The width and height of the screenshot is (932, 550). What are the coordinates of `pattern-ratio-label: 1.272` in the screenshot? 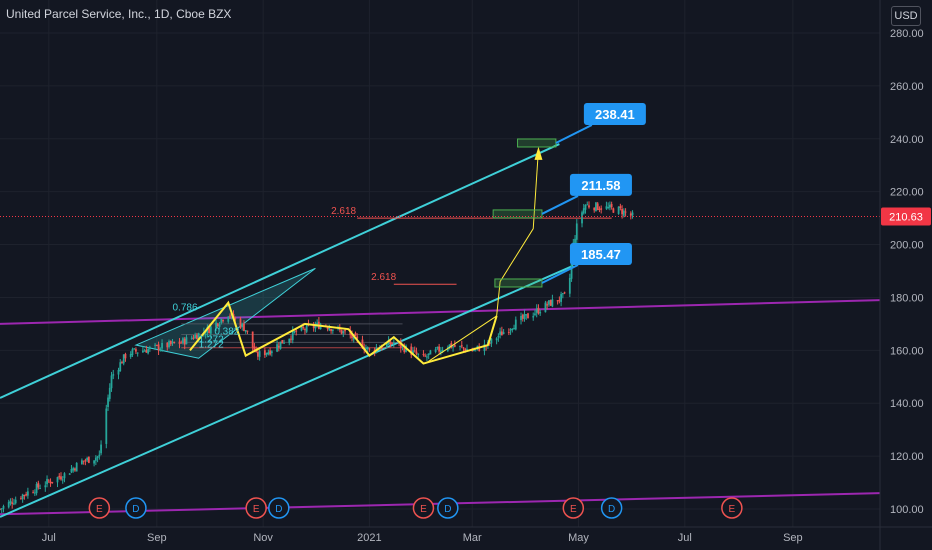 It's located at (211, 339).